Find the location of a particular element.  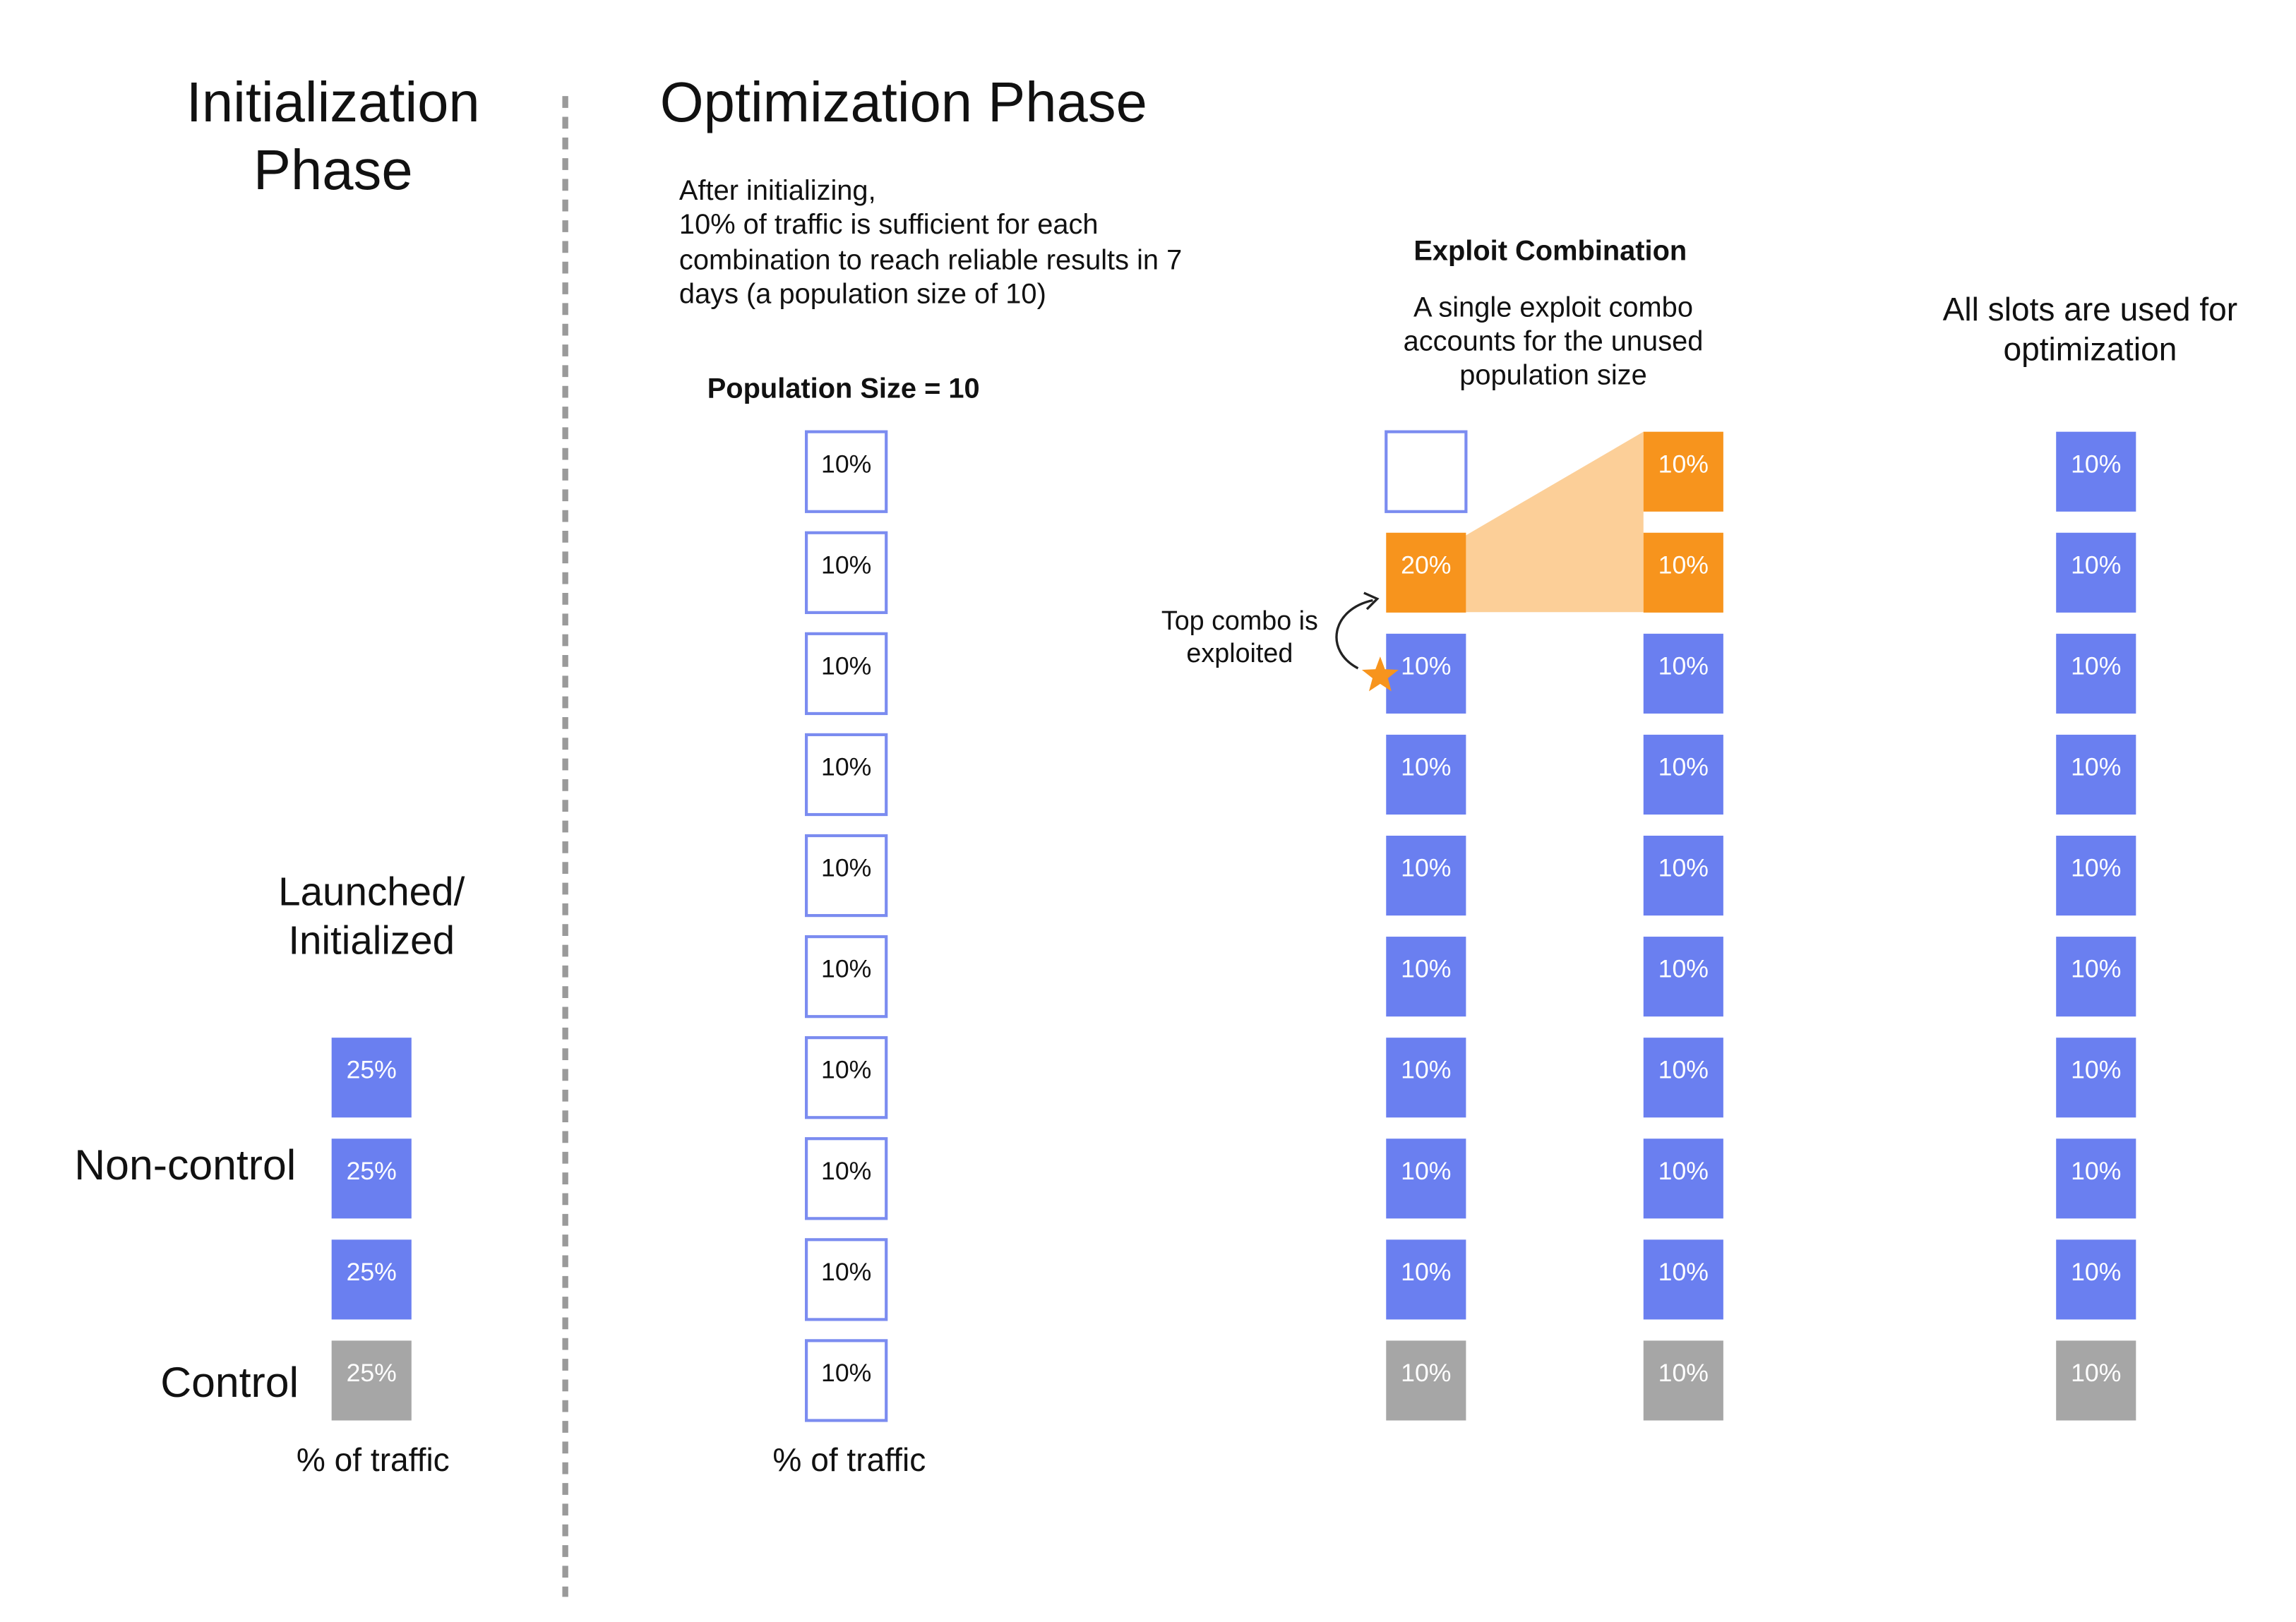

annotation: exploited is located at coordinates (1239, 653).